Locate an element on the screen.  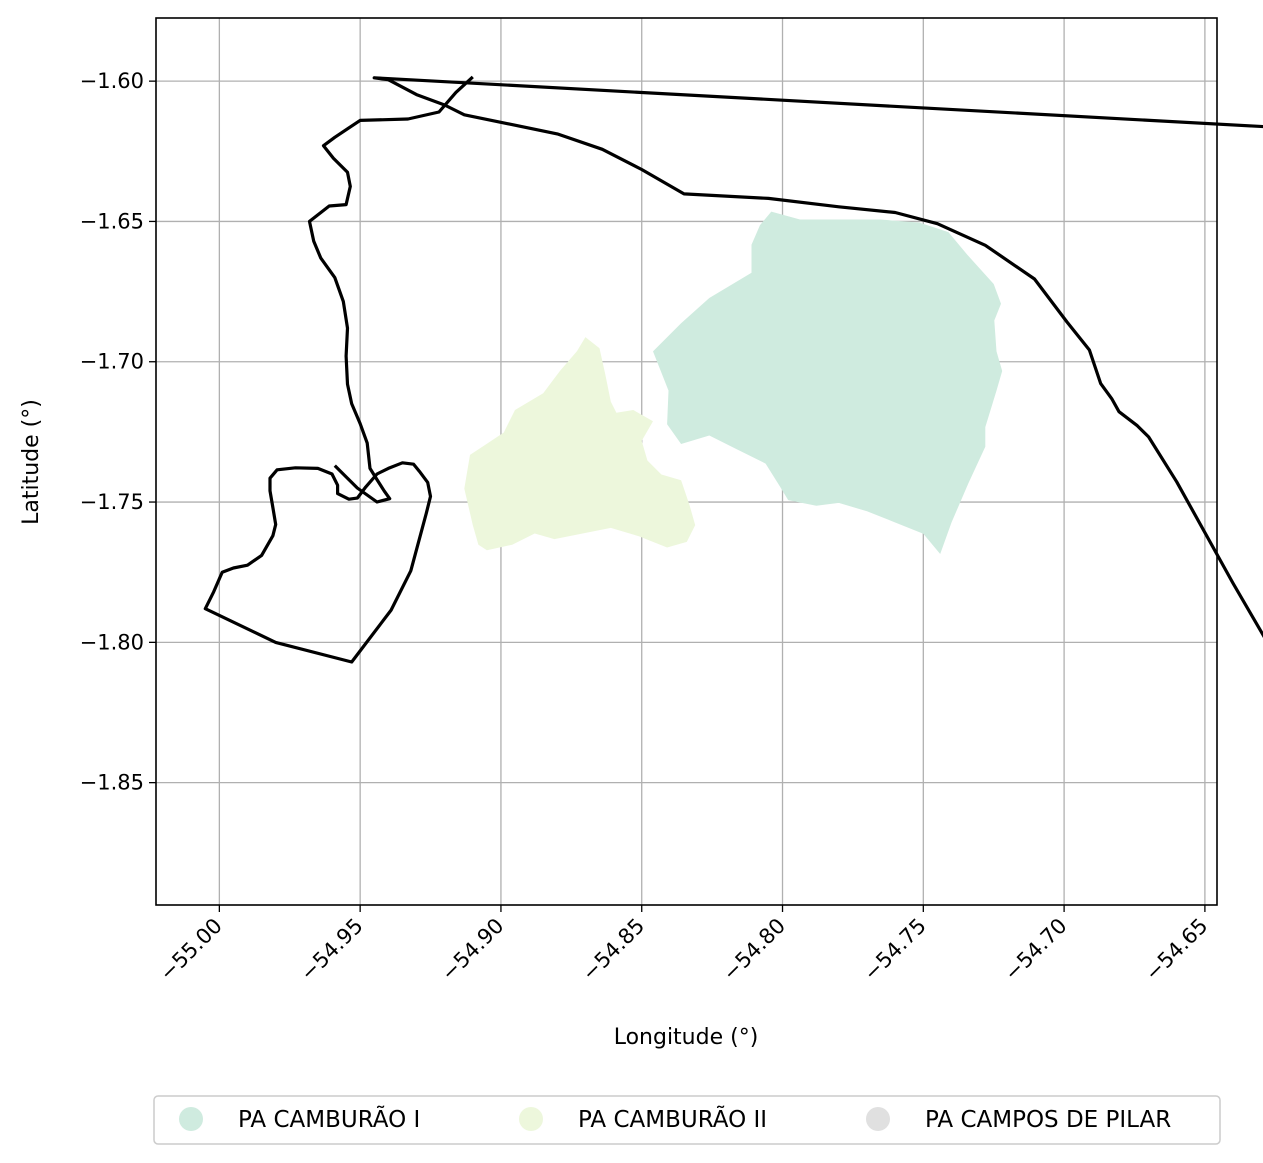
x-tick-label: −54.90 is located at coordinates (473, 950).